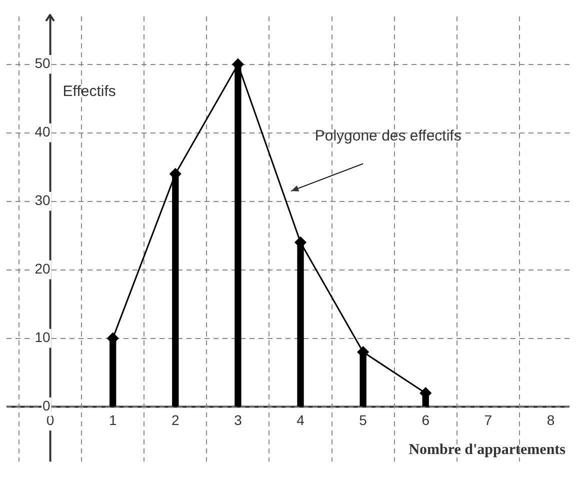 The image size is (576, 478). I want to click on x-tick-label: 4, so click(300, 420).